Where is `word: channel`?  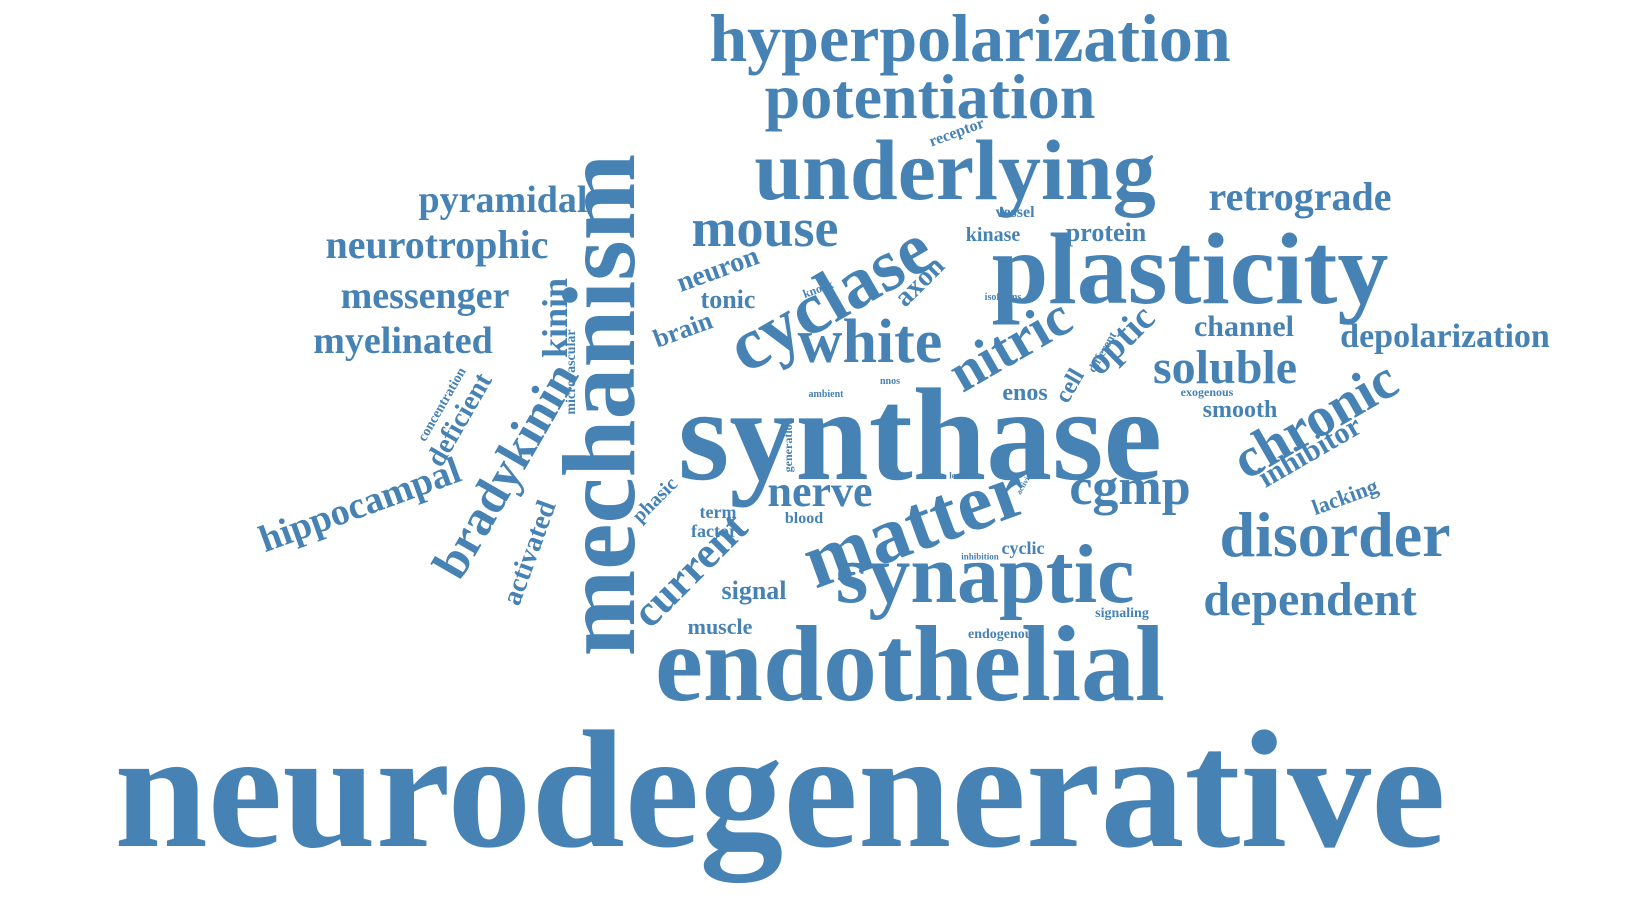
word: channel is located at coordinates (1244, 326).